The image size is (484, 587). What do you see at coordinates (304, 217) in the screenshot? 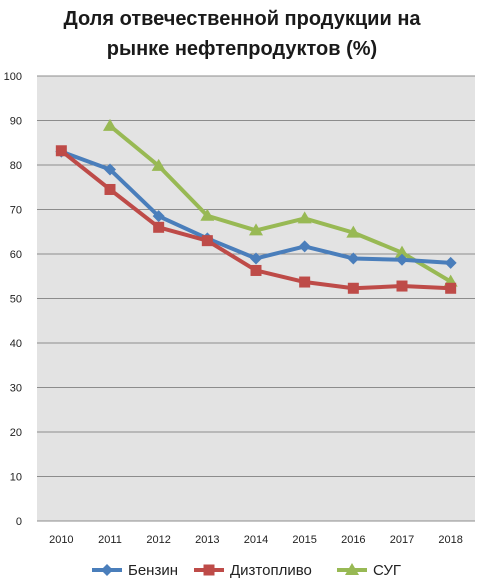
I see `series-3-point-2015` at bounding box center [304, 217].